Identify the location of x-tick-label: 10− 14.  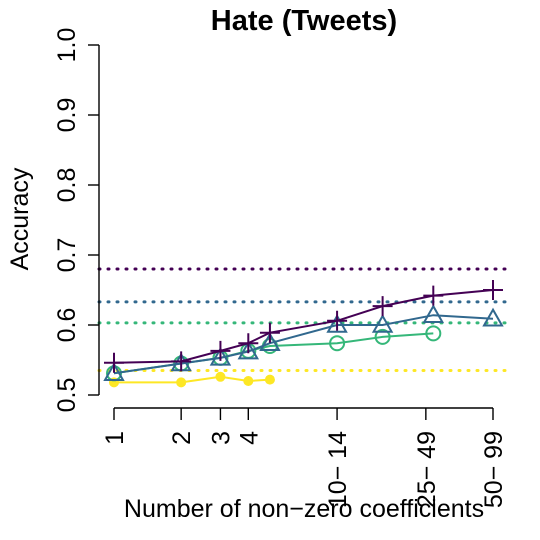
(338, 469).